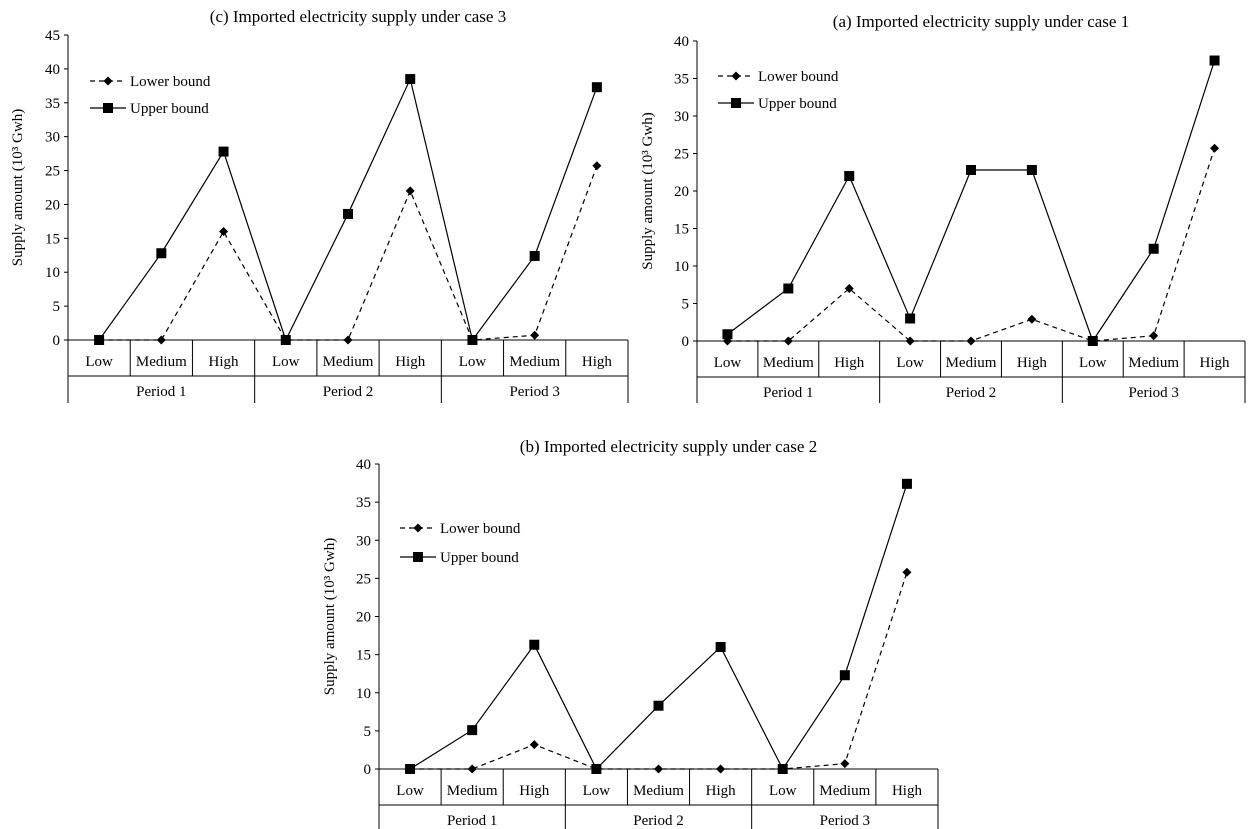 The height and width of the screenshot is (829, 1252). What do you see at coordinates (472, 821) in the screenshot?
I see `x-group-label-2-0: Period 1` at bounding box center [472, 821].